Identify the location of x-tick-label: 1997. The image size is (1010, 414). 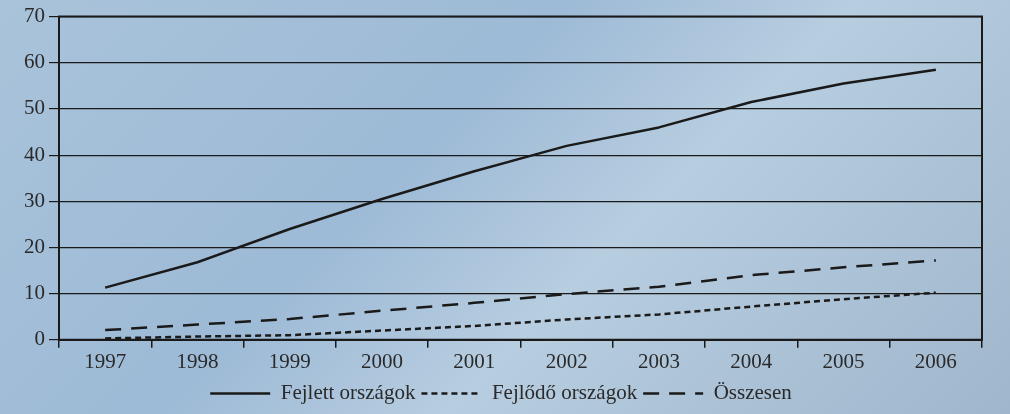
(105, 360).